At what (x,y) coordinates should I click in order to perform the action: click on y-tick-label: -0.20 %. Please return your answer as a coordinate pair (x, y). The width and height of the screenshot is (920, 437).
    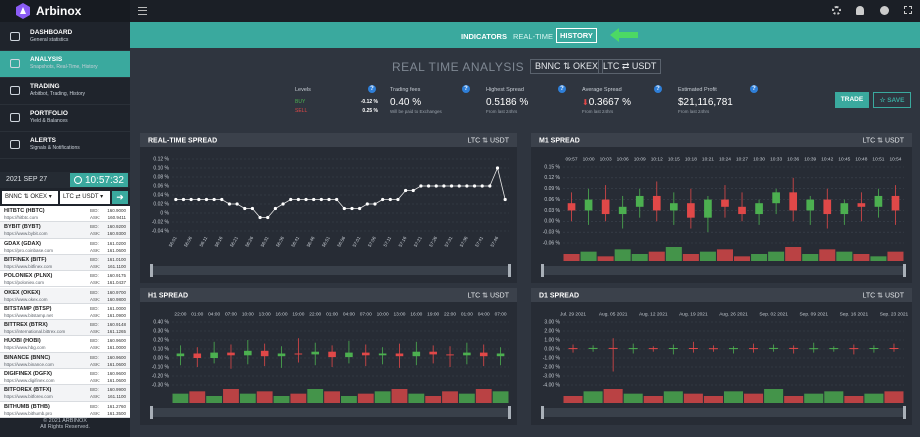
    Looking at the image, I should click on (161, 376).